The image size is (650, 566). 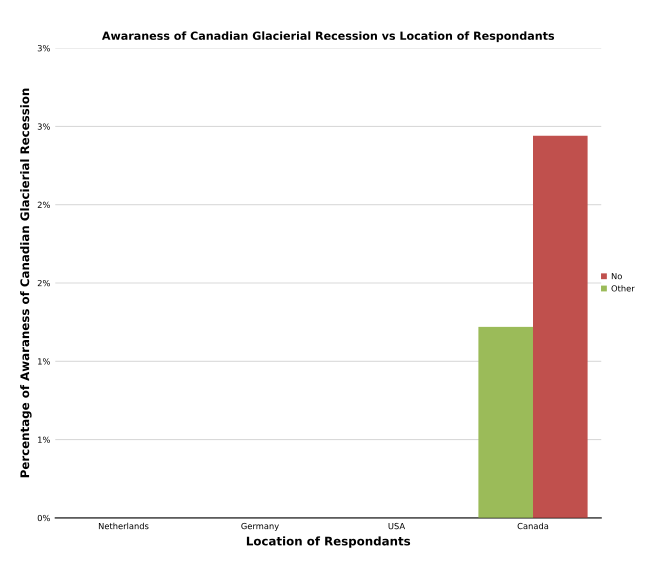 What do you see at coordinates (533, 526) in the screenshot?
I see `x-tick-label: Canada` at bounding box center [533, 526].